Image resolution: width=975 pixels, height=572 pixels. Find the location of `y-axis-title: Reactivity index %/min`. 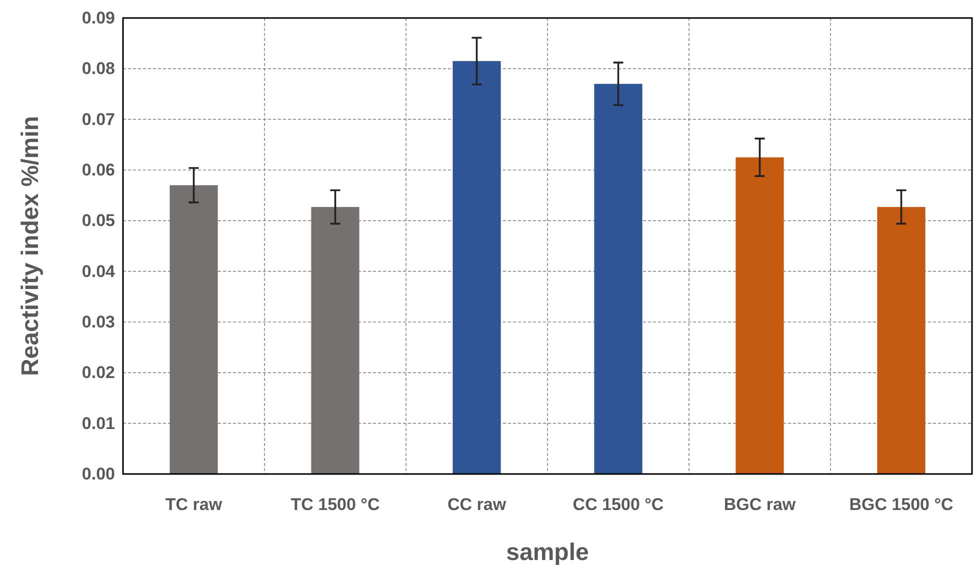

y-axis-title: Reactivity index %/min is located at coordinates (30, 246).